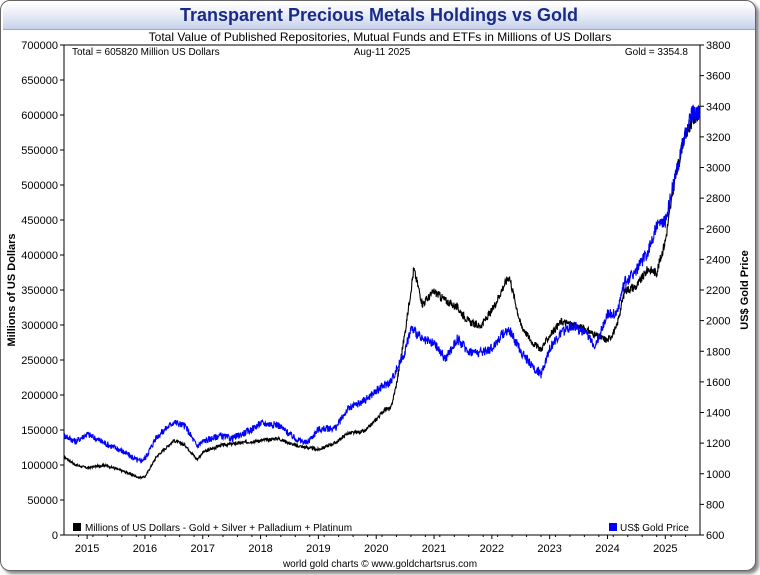 This screenshot has height=575, width=760. I want to click on info-total: Total = 605820 Million US Dollars, so click(146, 52).